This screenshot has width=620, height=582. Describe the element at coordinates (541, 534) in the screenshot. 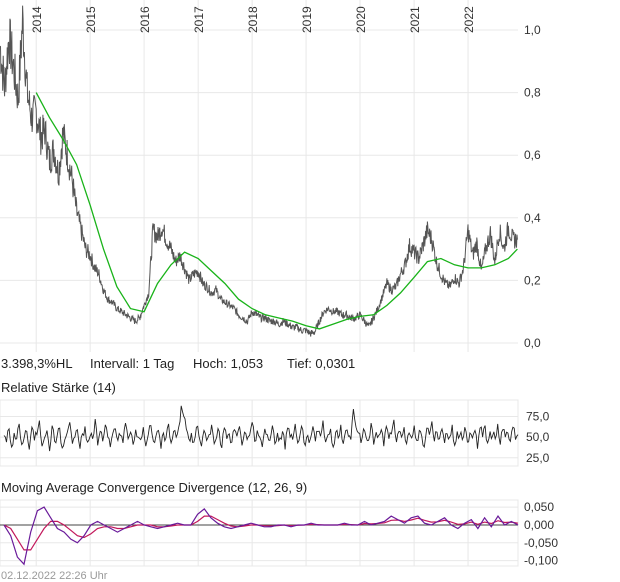

I see `macd-y-axis: 0,050 0,000 -0,050 -0,100` at that location.